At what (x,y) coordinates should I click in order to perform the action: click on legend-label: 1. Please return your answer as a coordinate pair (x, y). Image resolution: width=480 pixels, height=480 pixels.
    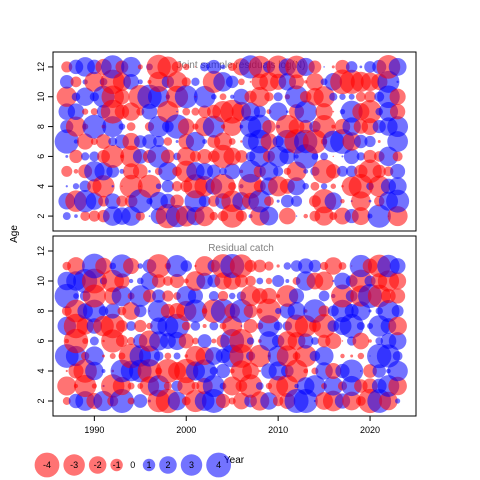
    Looking at the image, I should click on (149, 465).